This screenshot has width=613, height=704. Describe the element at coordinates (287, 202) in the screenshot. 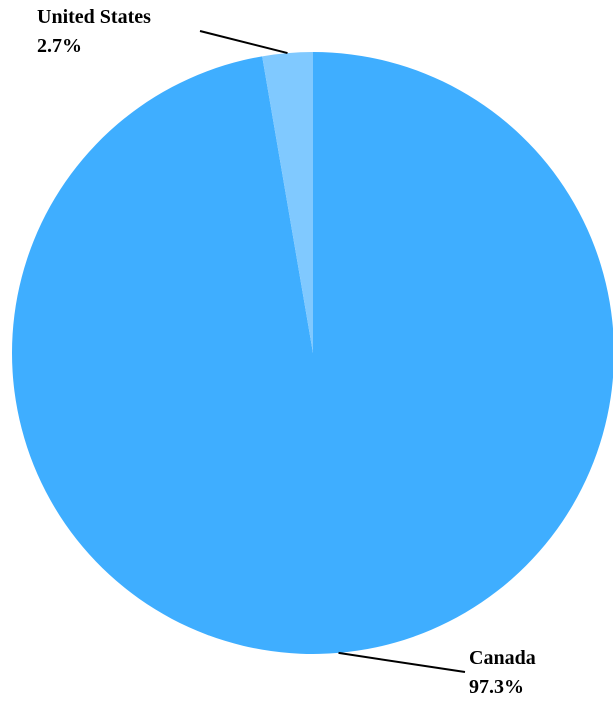

I see `pie-slice-united-states` at that location.